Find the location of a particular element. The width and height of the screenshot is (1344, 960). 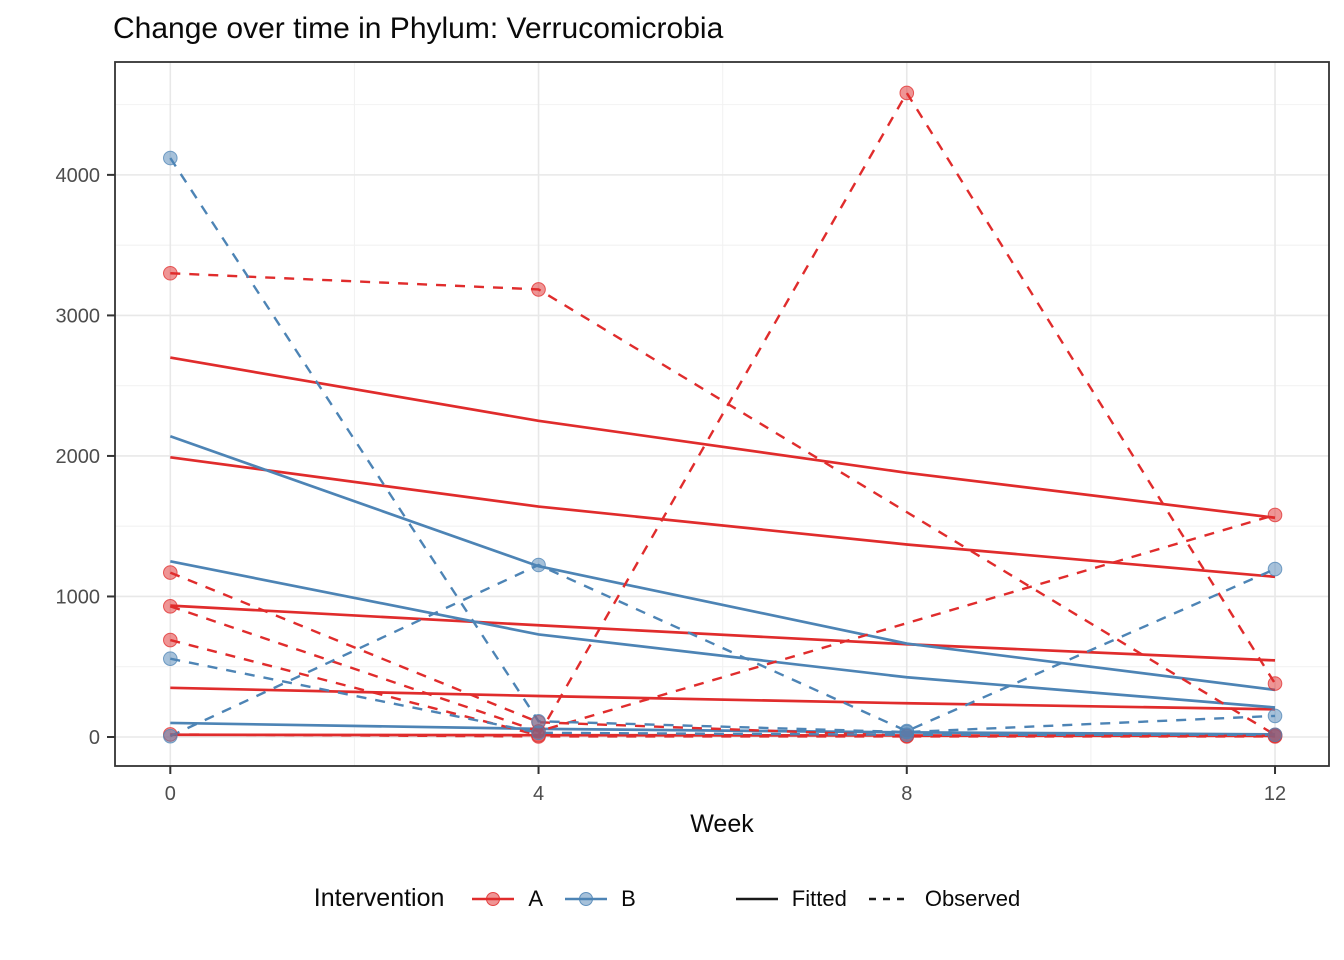

data-point-B-obs-3-w8 is located at coordinates (907, 735).